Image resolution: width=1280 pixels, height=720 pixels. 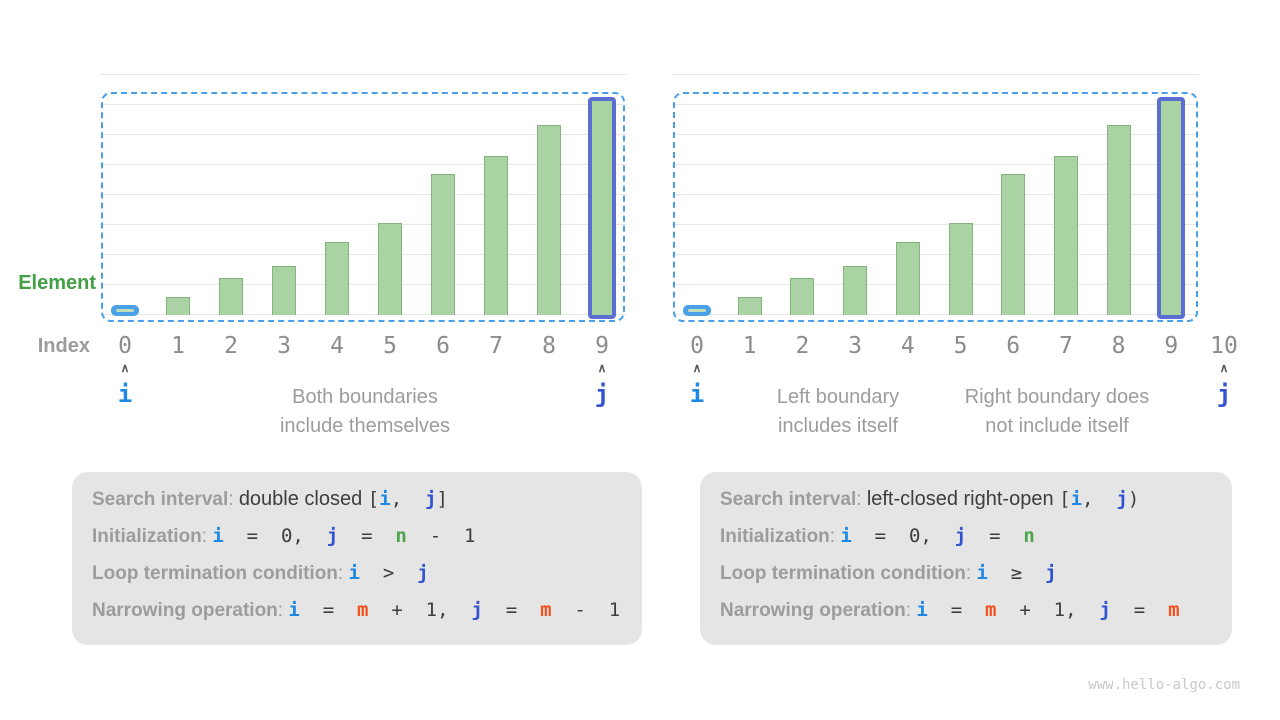 I want to click on index-label: 2, so click(x=231, y=346).